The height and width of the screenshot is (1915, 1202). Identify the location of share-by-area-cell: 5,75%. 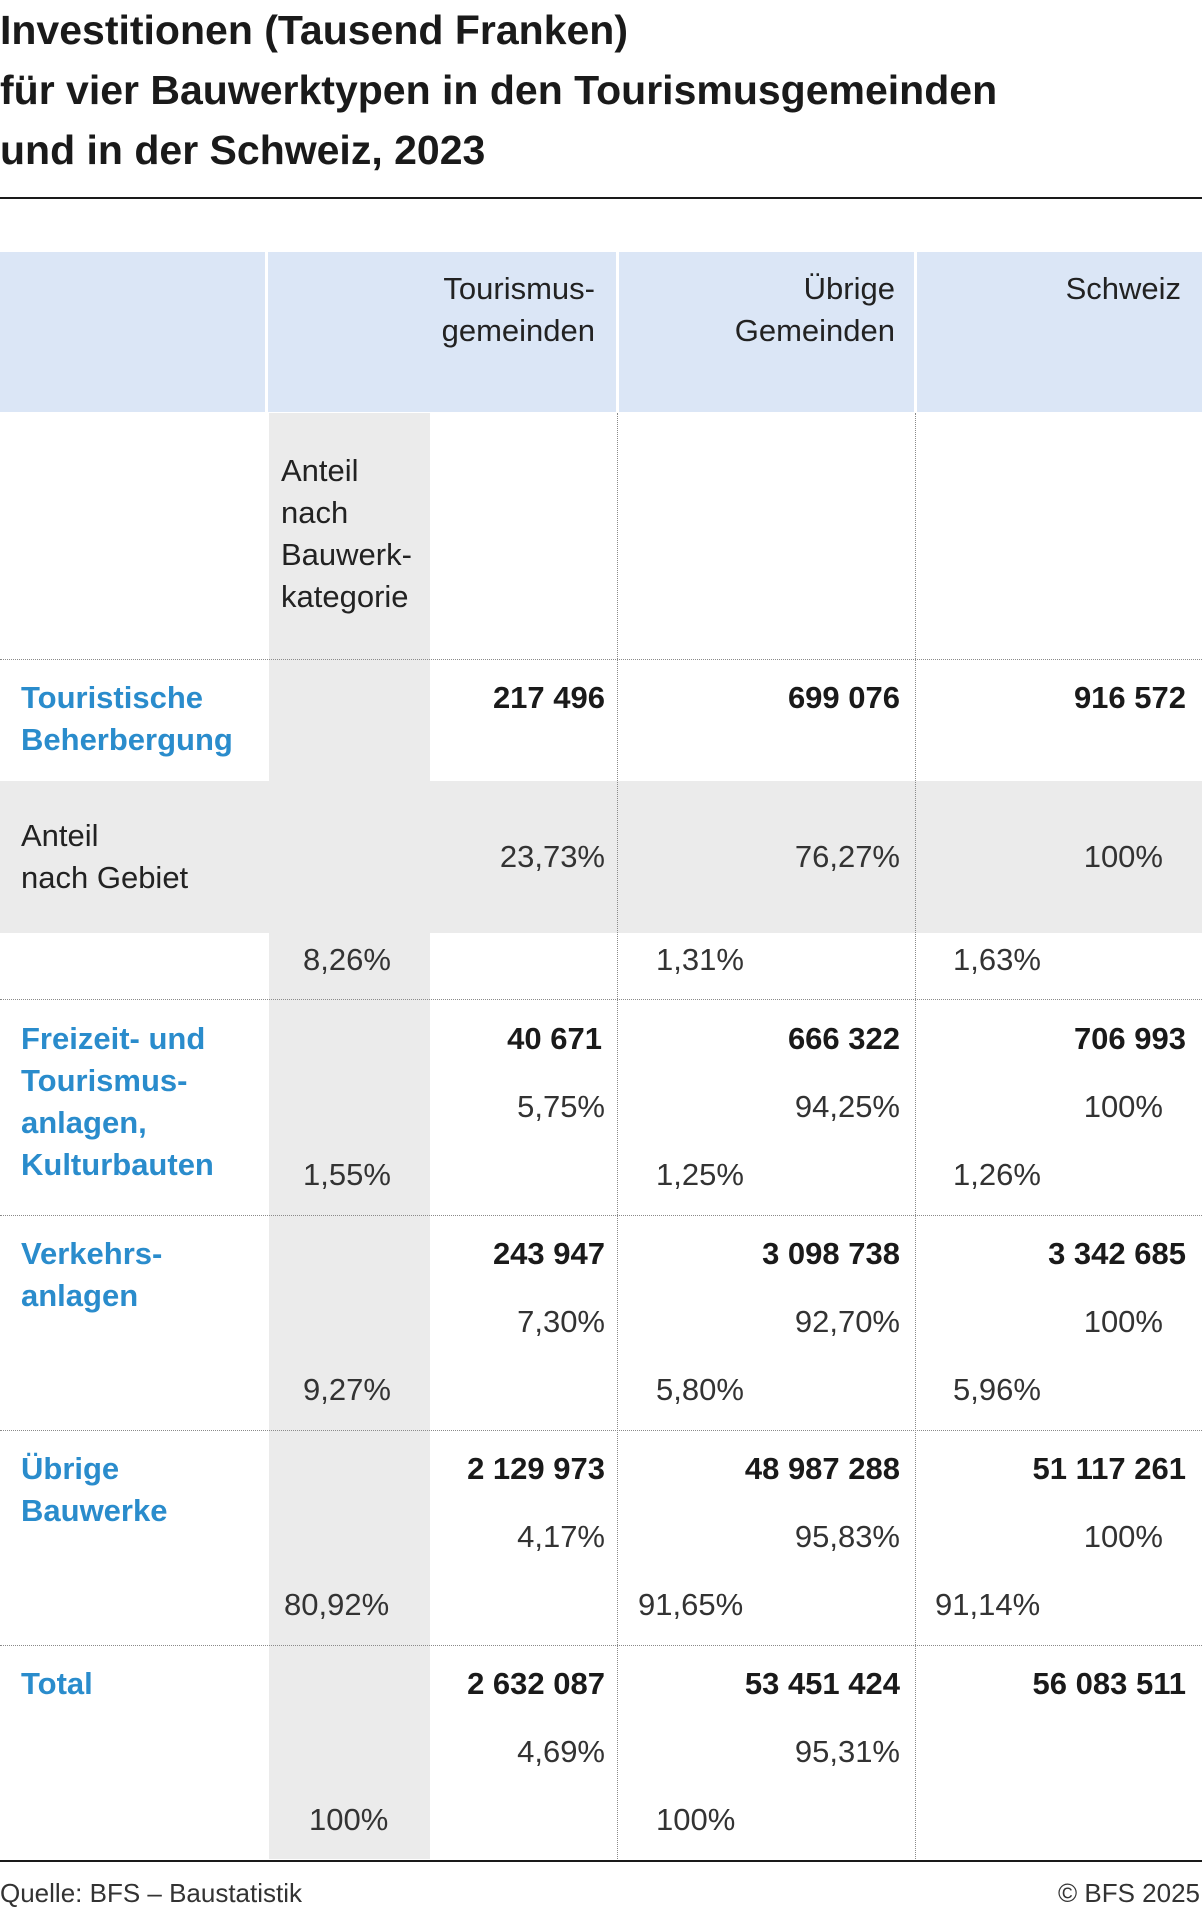
(561, 1106).